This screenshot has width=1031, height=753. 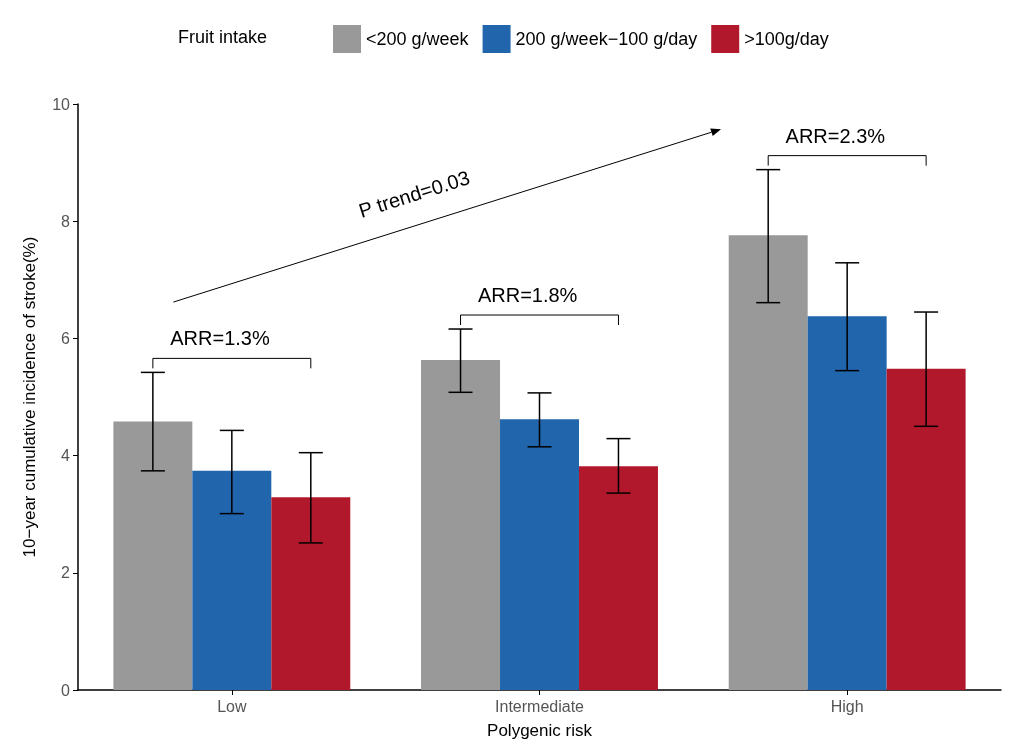 What do you see at coordinates (66, 573) in the screenshot?
I see `y-tick-label: 2` at bounding box center [66, 573].